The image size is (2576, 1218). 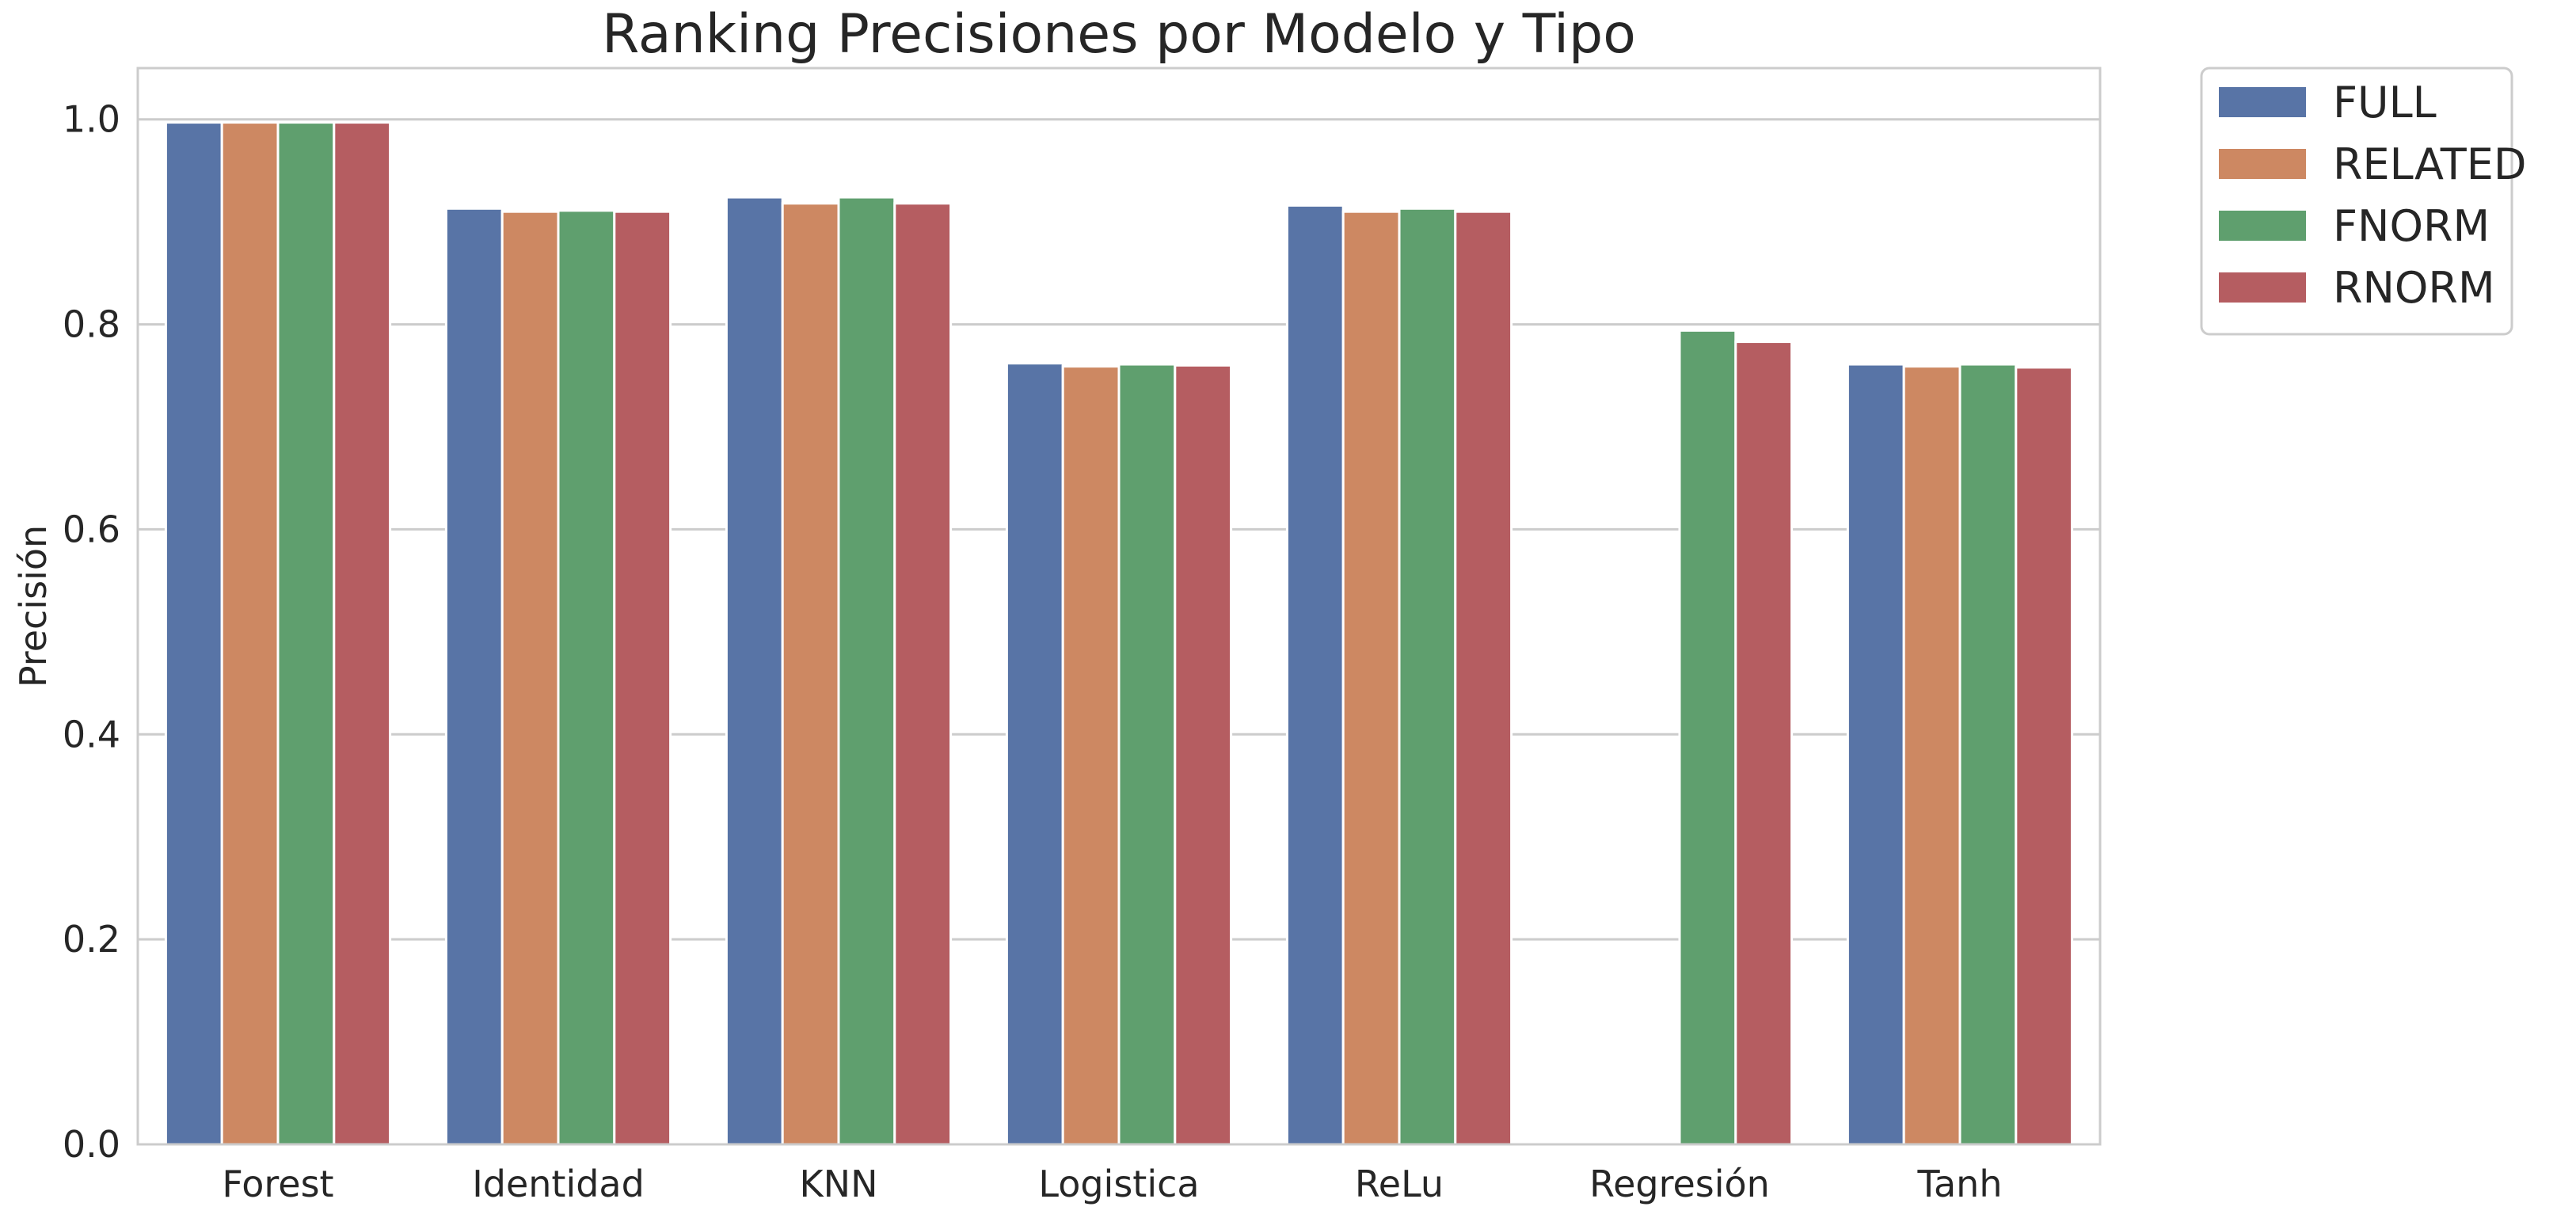 What do you see at coordinates (91, 1144) in the screenshot?
I see `y-tick-label: 0.0` at bounding box center [91, 1144].